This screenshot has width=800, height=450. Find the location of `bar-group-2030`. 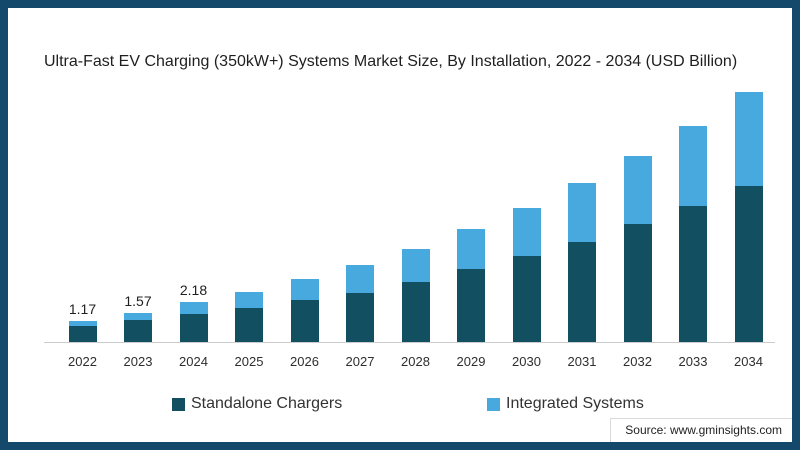

bar-group-2030 is located at coordinates (526, 274).